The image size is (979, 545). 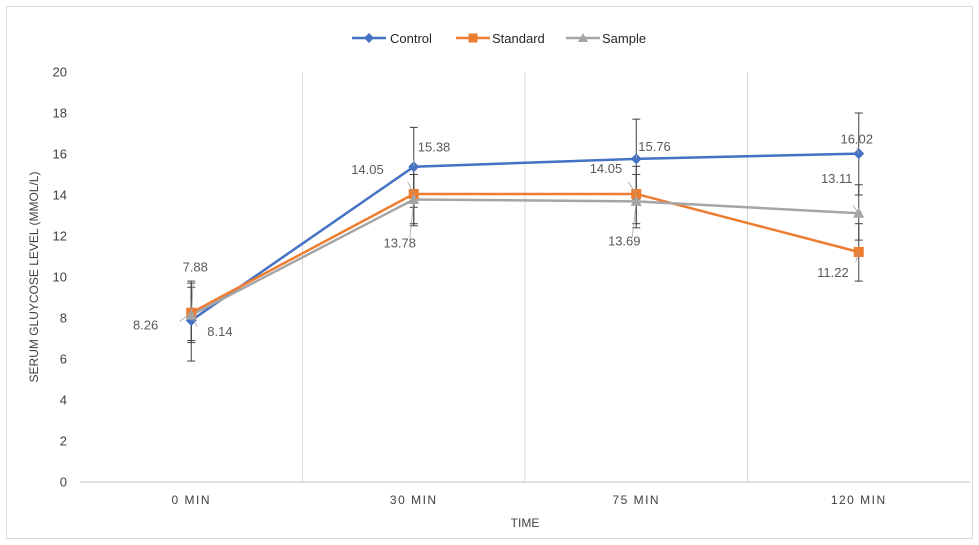 What do you see at coordinates (524, 257) in the screenshot?
I see `series-line-sample` at bounding box center [524, 257].